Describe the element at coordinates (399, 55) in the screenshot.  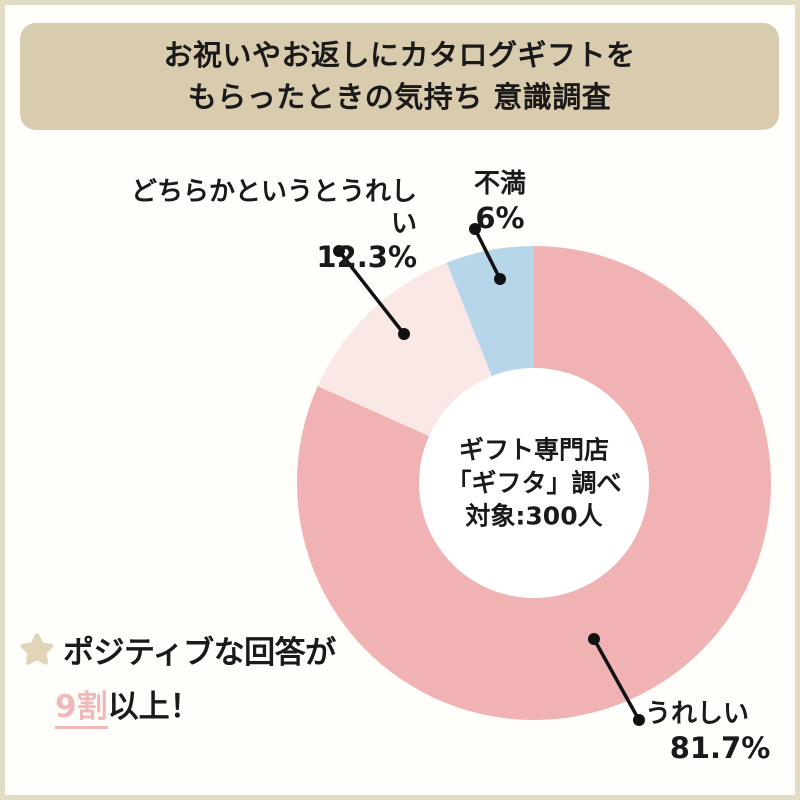
I see `page-title-line1: お祝いやお返しにカタログギフトを` at that location.